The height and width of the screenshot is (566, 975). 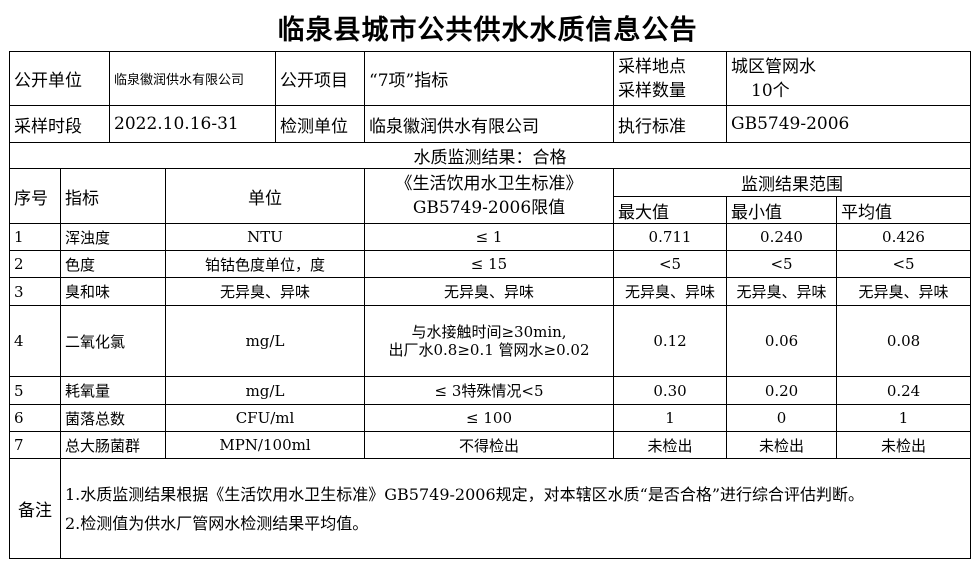 I want to click on header-indicator: 指标, so click(x=113, y=196).